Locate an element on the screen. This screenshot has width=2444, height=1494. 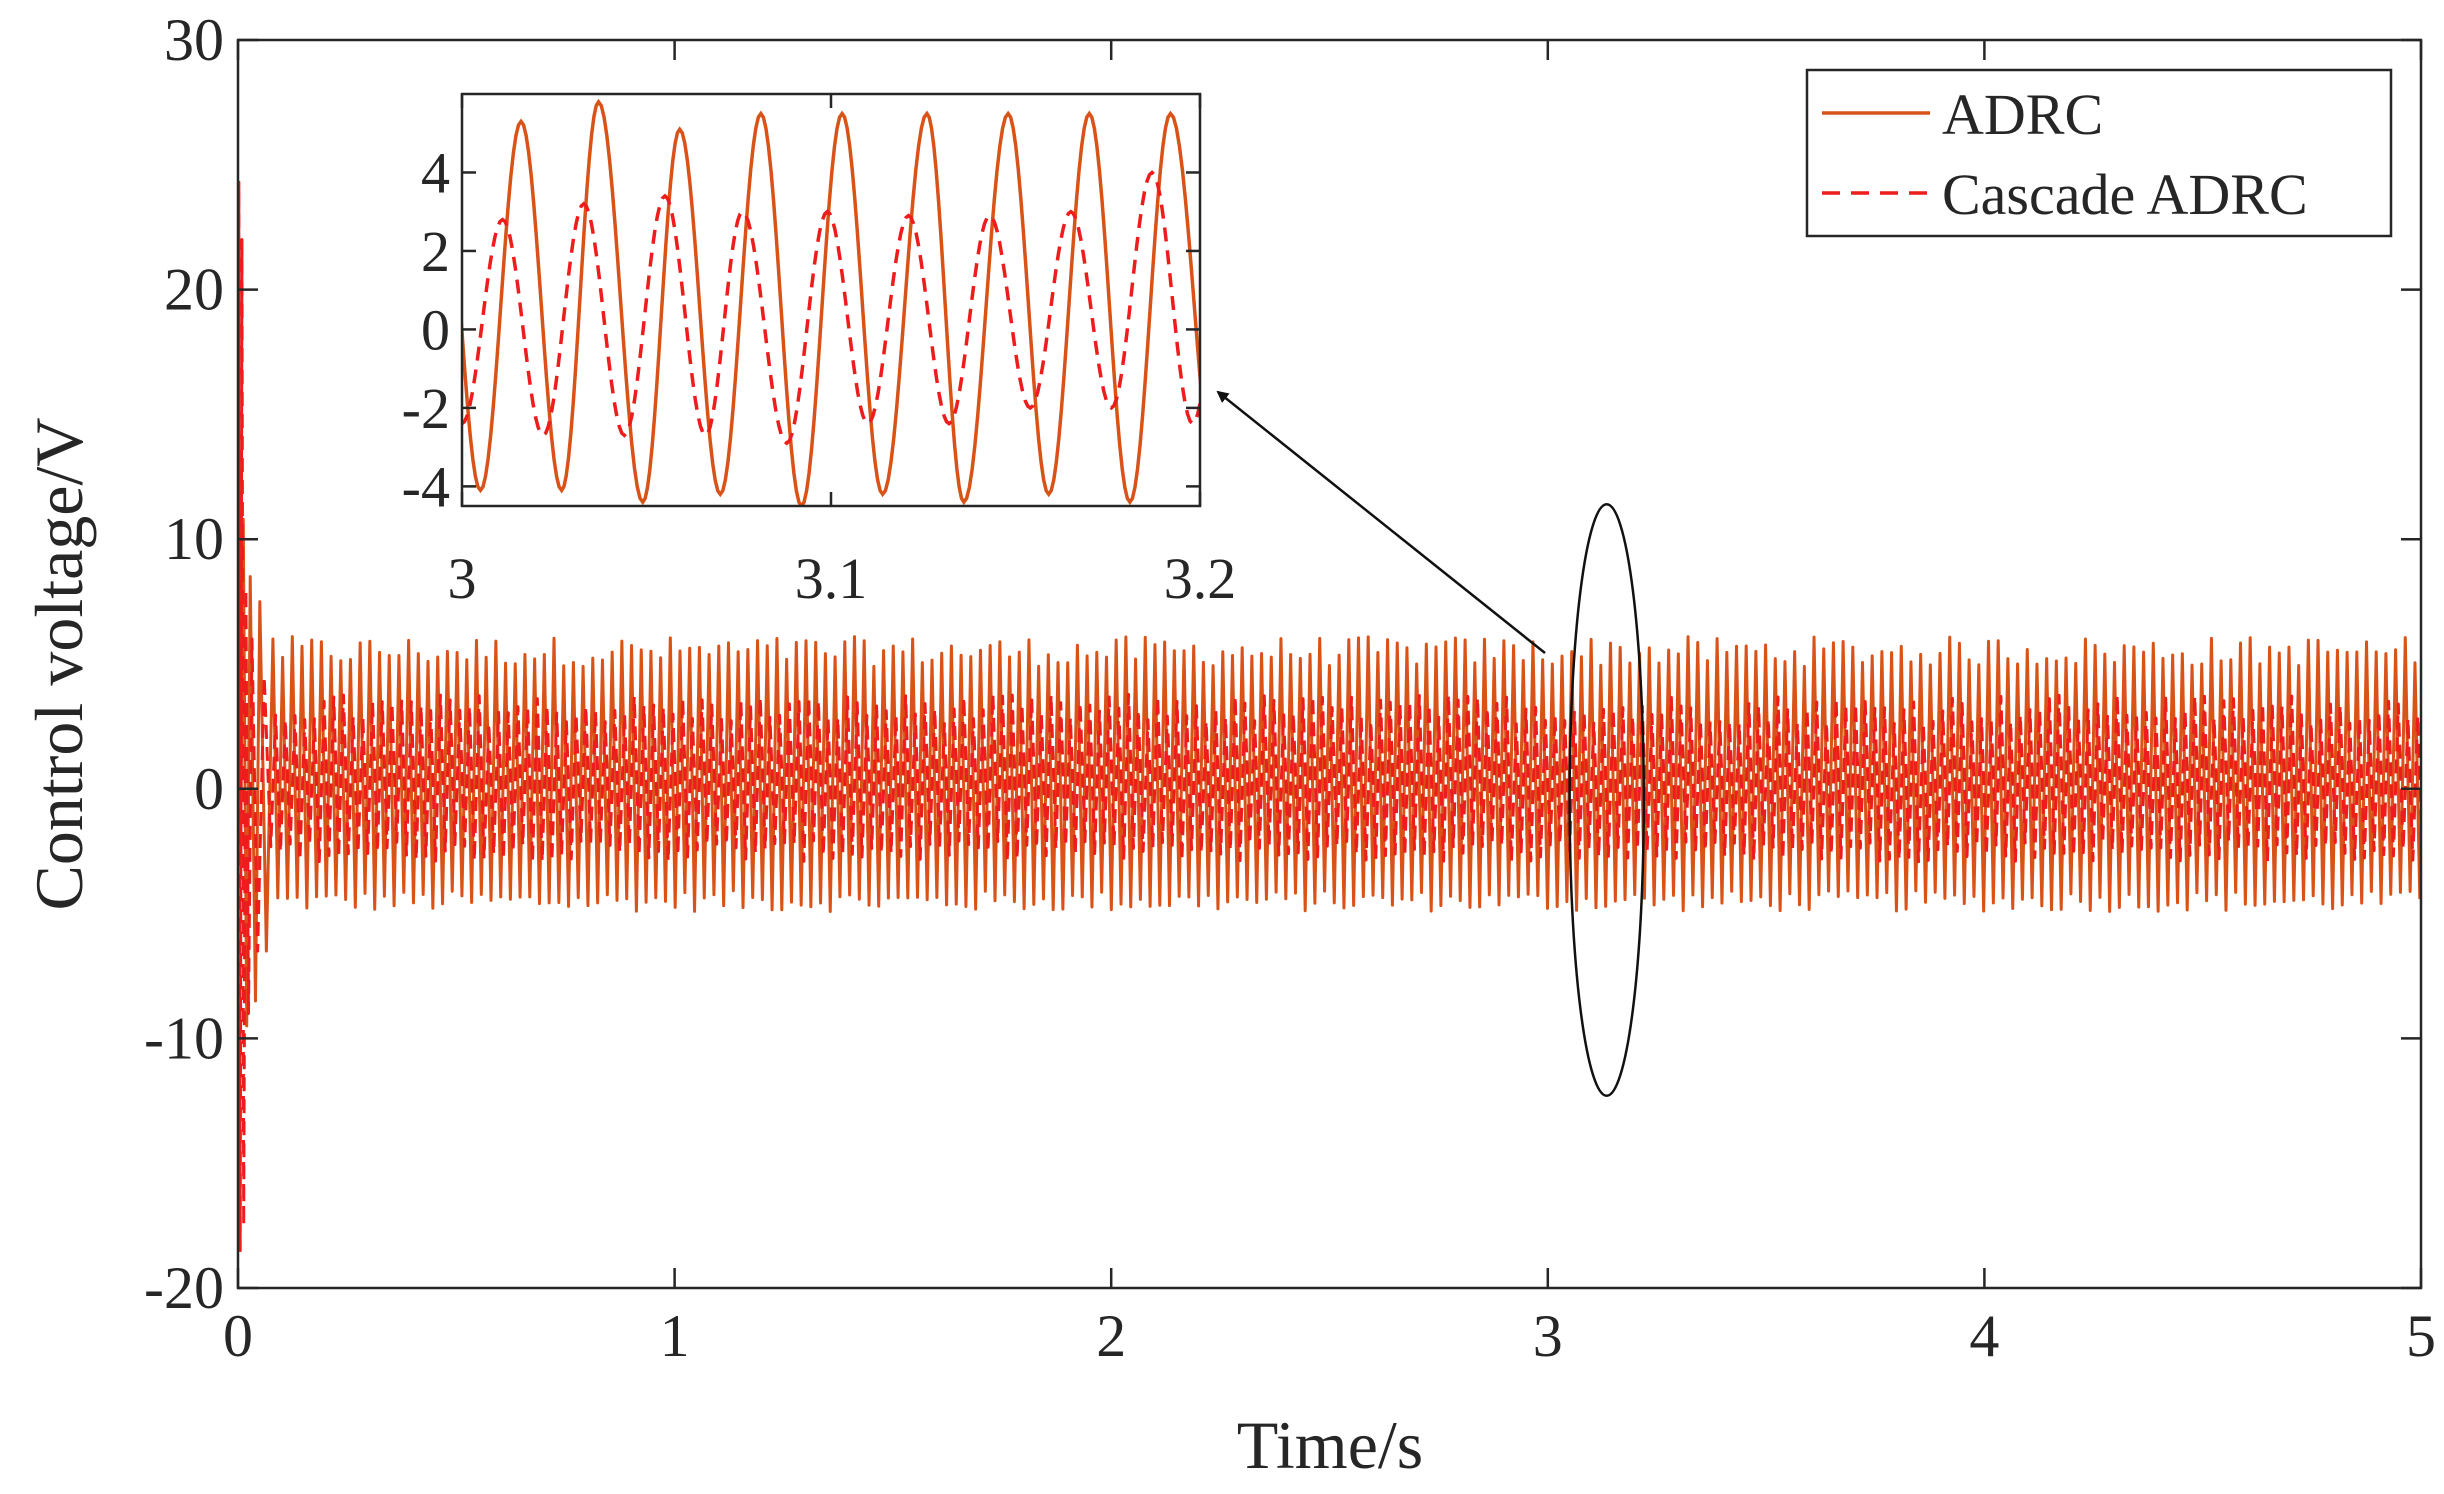
inset-y-tick-label: 2 is located at coordinates (435, 251).